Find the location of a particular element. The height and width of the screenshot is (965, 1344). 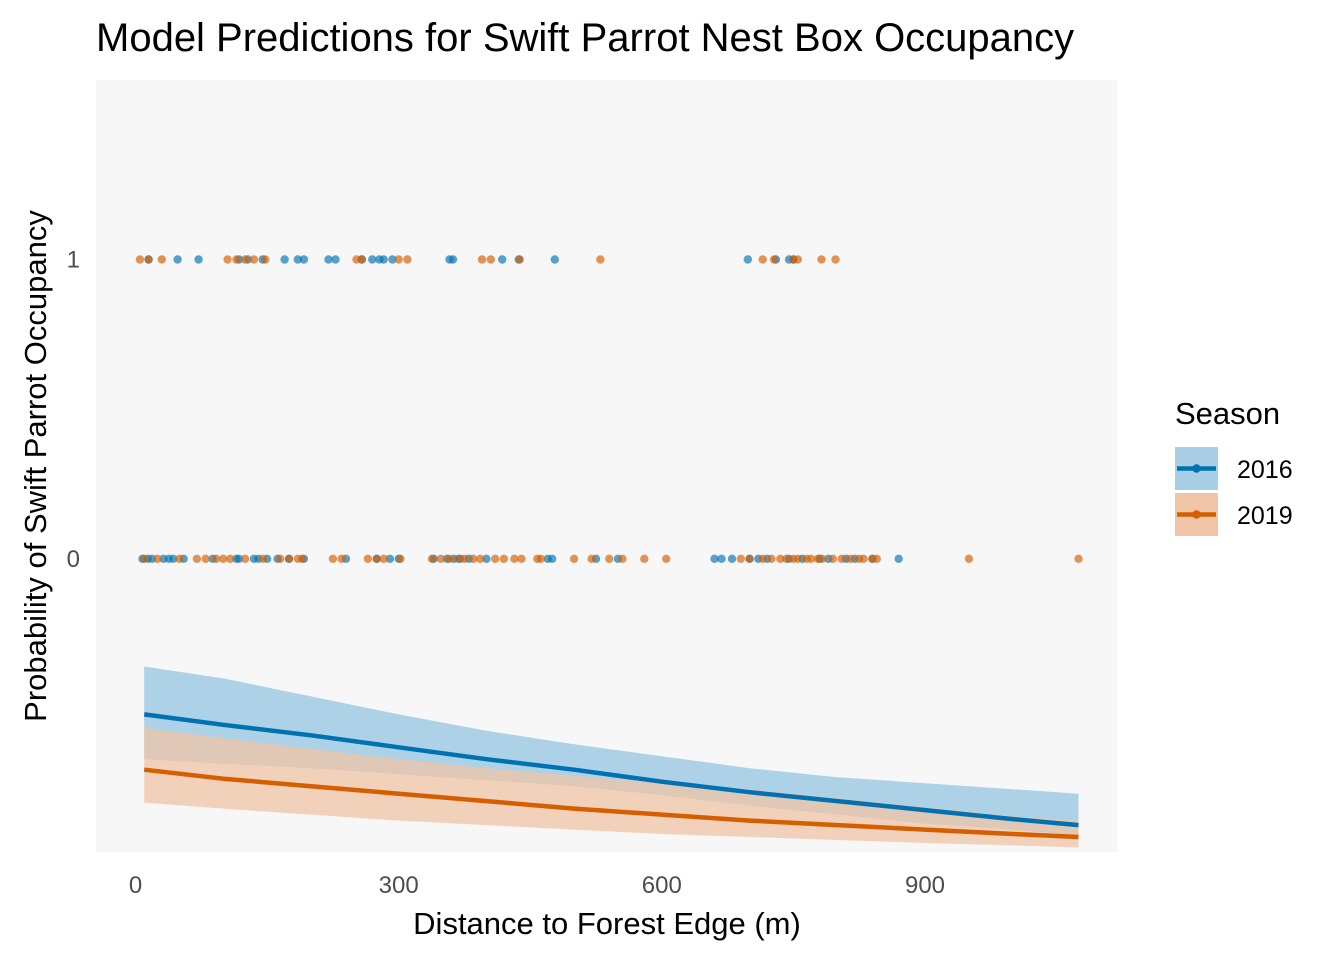

y-tick-label: 0 is located at coordinates (73, 559).